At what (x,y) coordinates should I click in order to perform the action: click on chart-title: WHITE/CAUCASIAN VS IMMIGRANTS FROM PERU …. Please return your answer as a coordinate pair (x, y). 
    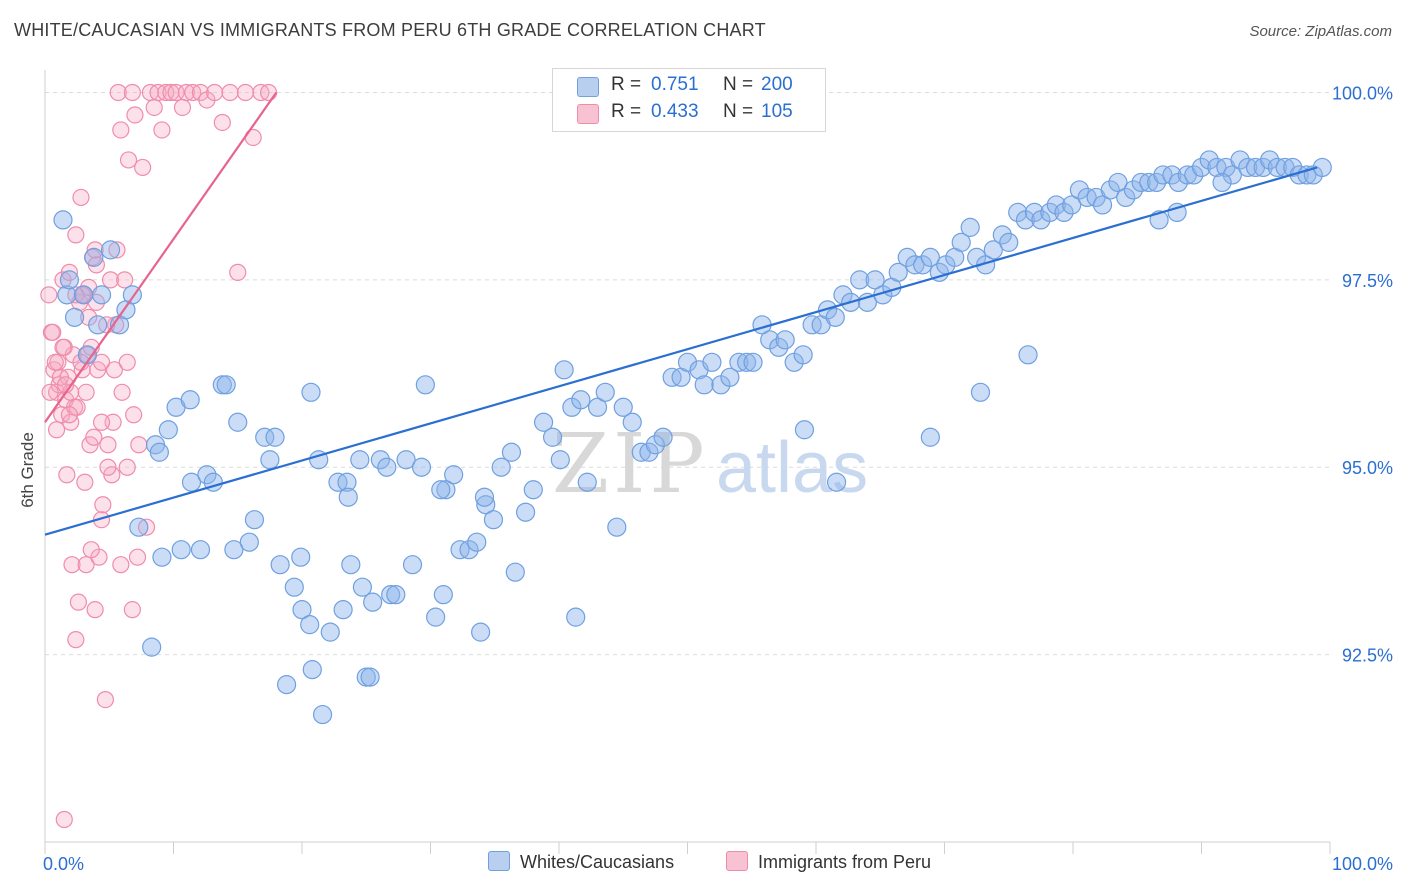
    Looking at the image, I should click on (390, 30).